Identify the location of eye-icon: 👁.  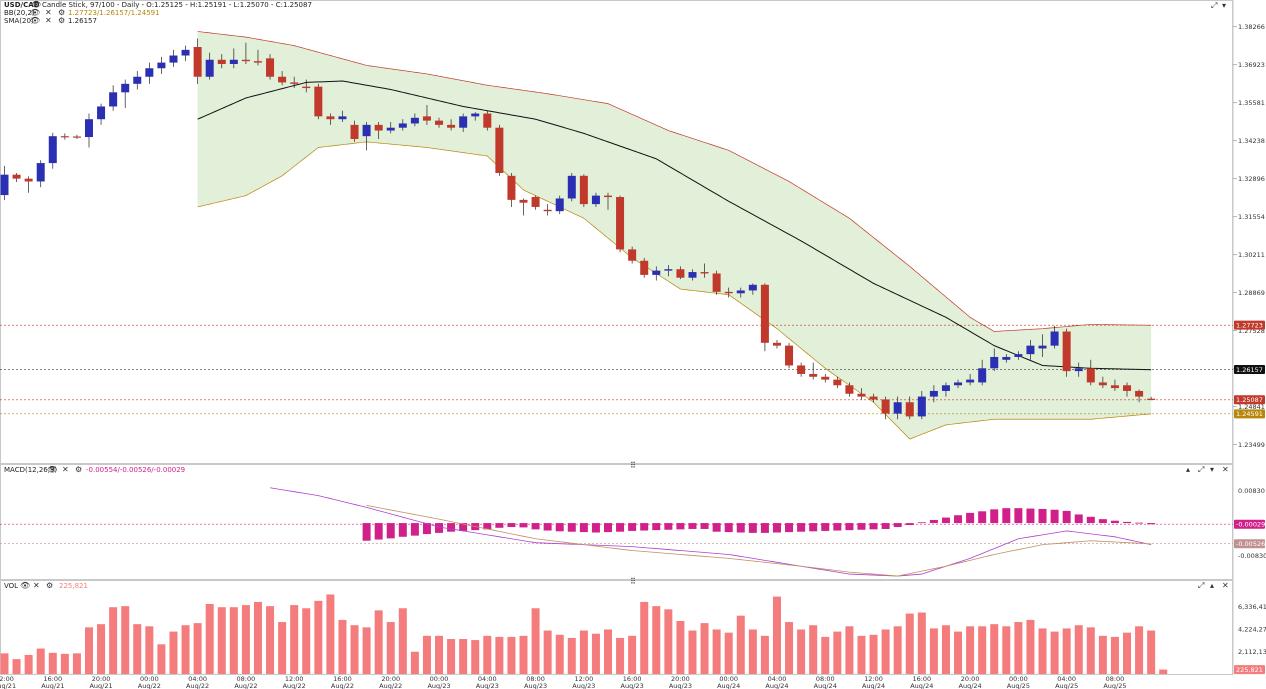
(36, 4).